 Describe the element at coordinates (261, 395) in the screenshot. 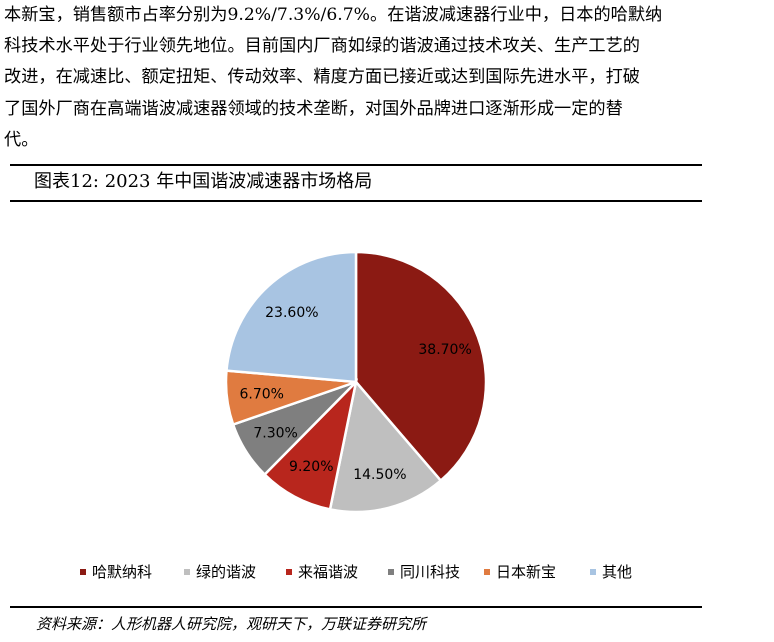

I see `pie-label-nidec-shimpo: 6.70%` at that location.